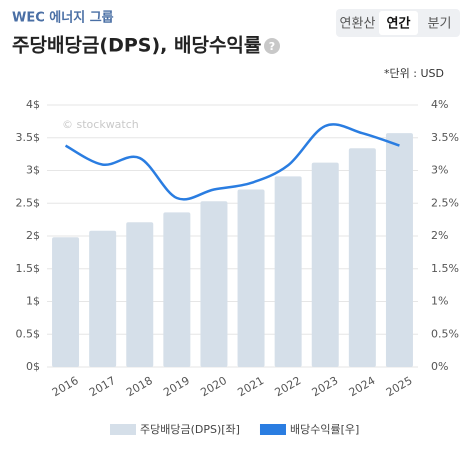  I want to click on y2-tick-label: 1%, so click(439, 301).